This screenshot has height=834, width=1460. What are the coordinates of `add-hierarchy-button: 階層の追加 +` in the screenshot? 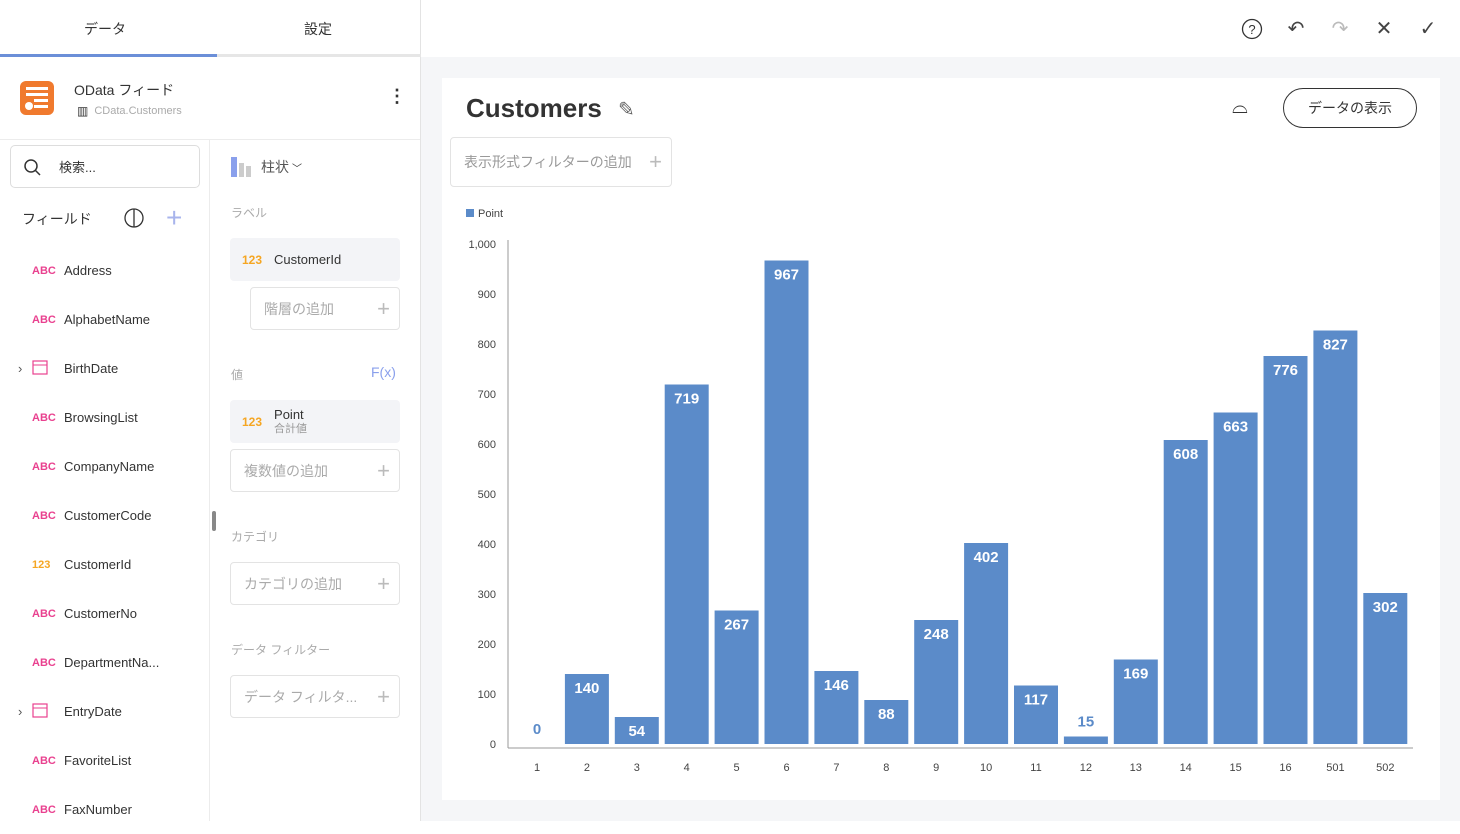 It's located at (325, 308).